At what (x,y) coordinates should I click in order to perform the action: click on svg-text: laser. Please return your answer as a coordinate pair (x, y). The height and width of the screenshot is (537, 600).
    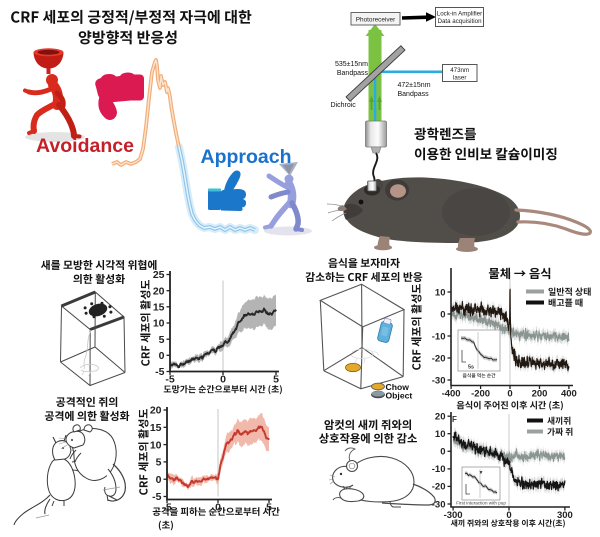
    Looking at the image, I should click on (459, 78).